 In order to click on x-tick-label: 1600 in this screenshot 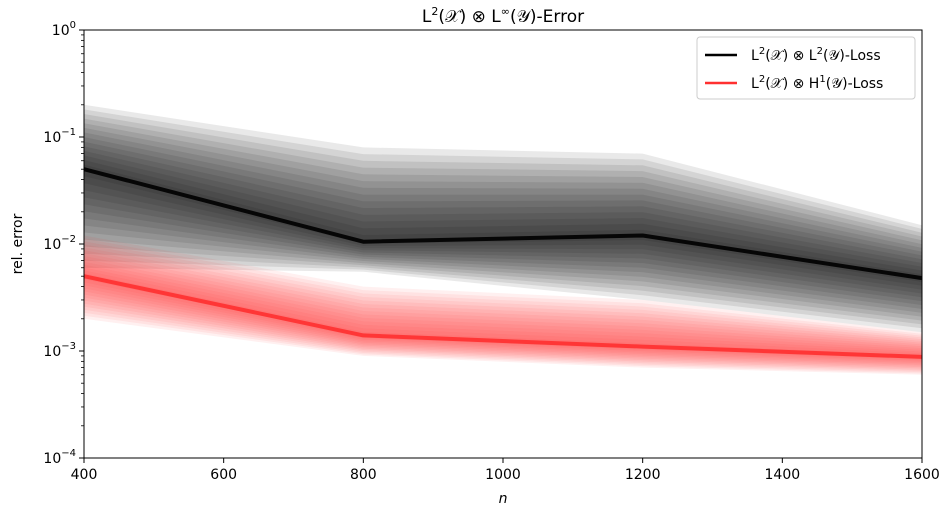, I will do `click(922, 475)`.